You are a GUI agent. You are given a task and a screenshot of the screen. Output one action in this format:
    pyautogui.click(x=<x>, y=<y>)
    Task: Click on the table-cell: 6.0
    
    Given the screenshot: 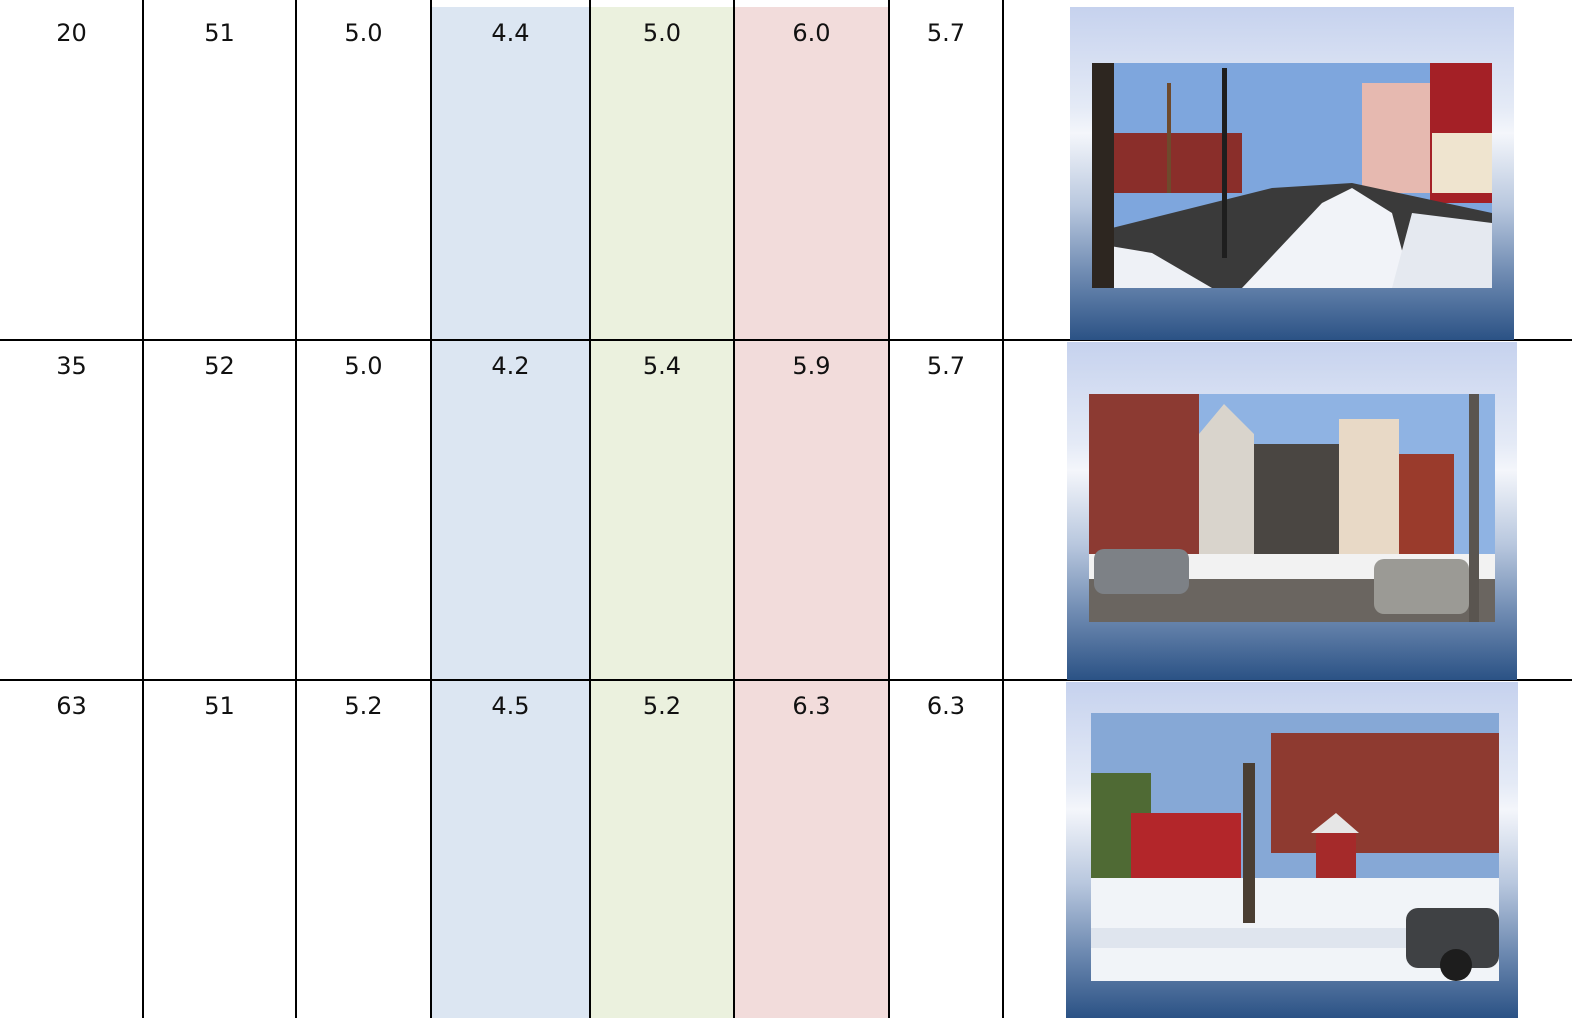 What is the action you would take?
    pyautogui.click(x=811, y=173)
    